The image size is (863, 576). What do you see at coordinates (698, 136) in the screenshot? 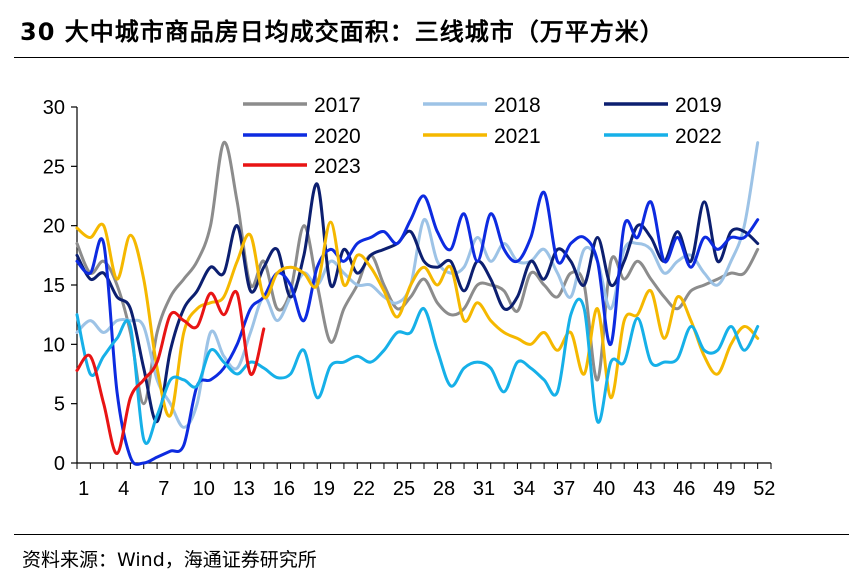
I see `legend-label-2022: 2022` at bounding box center [698, 136].